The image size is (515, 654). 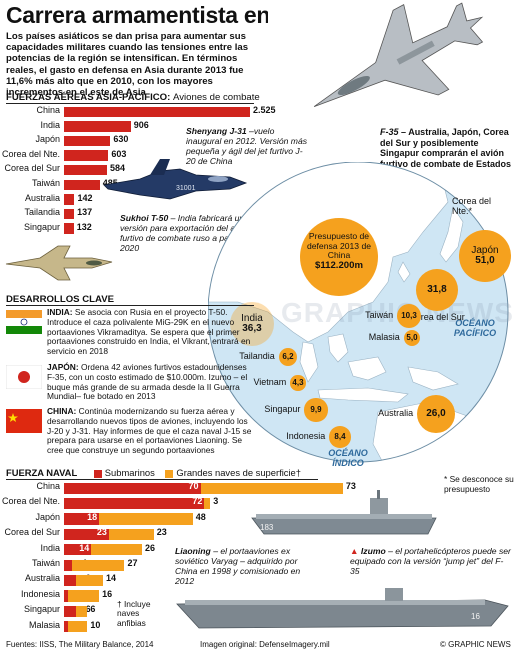 What do you see at coordinates (24, 421) in the screenshot?
I see `china-flag-icon` at bounding box center [24, 421].